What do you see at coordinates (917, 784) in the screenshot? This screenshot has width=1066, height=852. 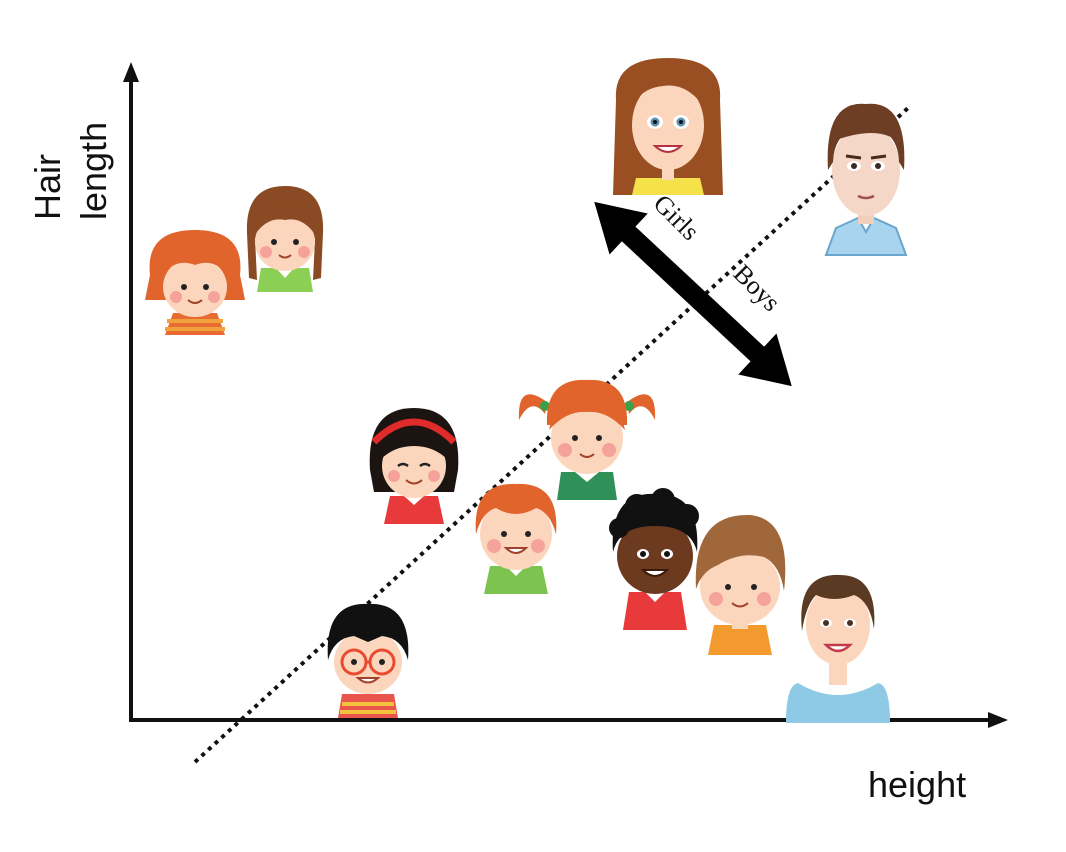 I see `x-axis-label: height` at bounding box center [917, 784].